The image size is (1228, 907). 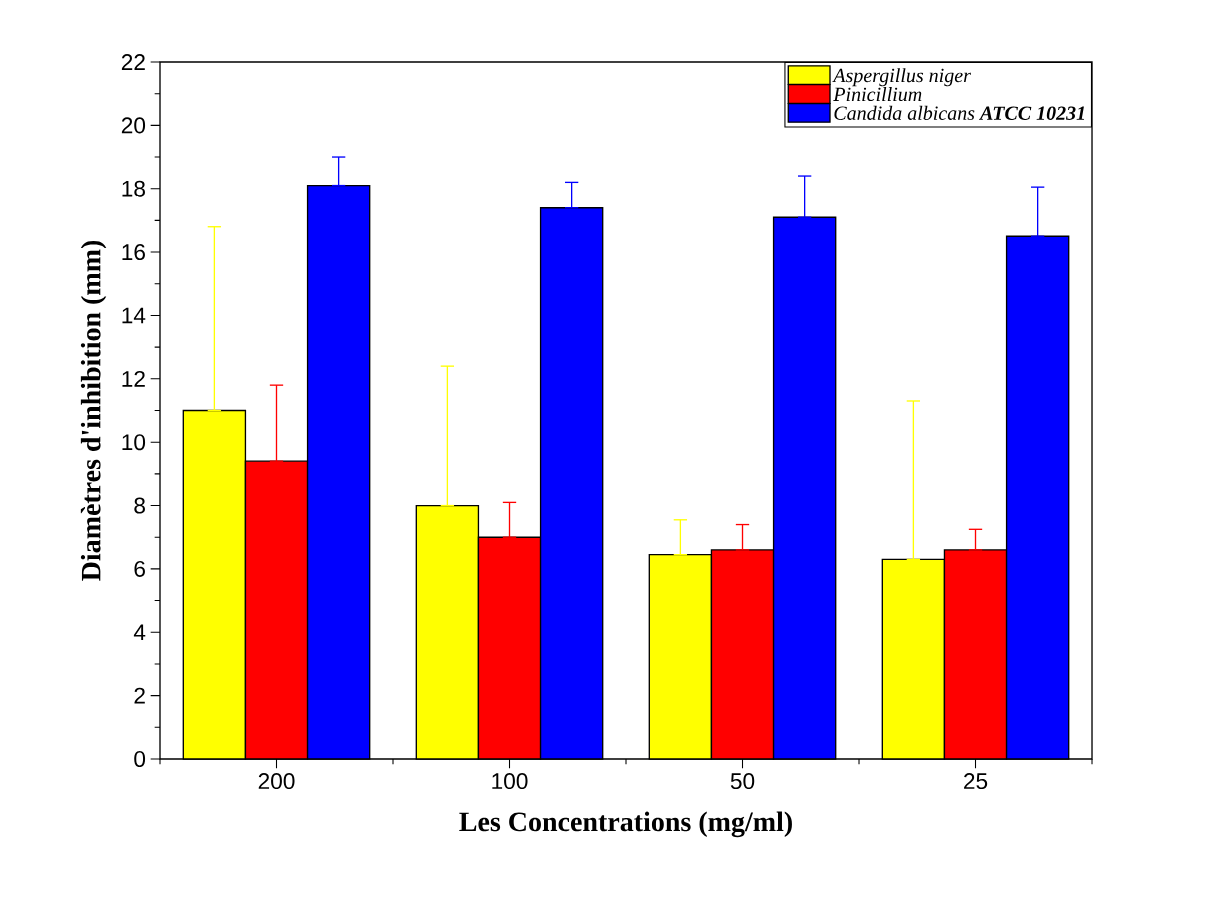 What do you see at coordinates (133, 62) in the screenshot?
I see `y-tick-label: 22` at bounding box center [133, 62].